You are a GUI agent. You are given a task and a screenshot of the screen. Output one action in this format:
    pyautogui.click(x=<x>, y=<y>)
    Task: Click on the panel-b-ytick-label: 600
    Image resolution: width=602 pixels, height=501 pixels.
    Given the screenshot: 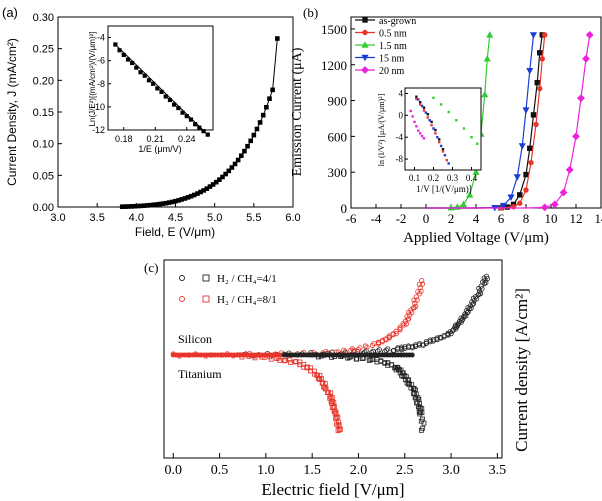 What is the action you would take?
    pyautogui.click(x=338, y=136)
    